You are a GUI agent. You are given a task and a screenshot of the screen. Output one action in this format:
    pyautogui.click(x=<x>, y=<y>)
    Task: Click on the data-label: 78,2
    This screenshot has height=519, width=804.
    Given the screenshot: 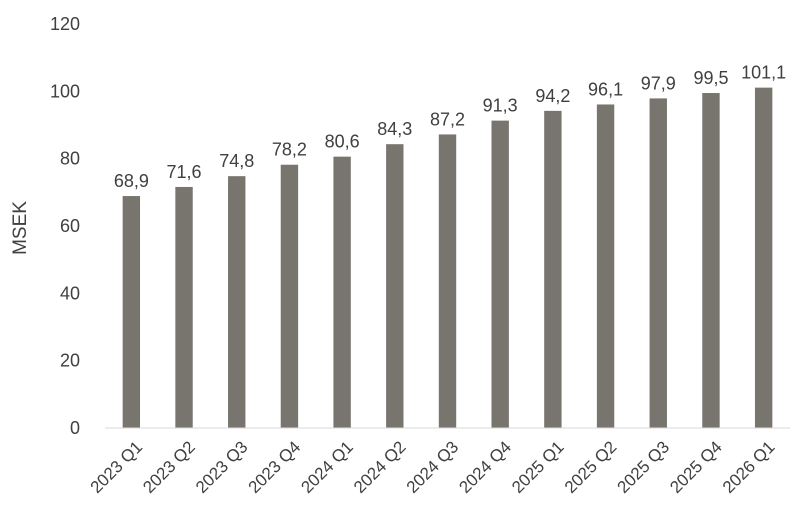 What is the action you would take?
    pyautogui.click(x=289, y=150)
    